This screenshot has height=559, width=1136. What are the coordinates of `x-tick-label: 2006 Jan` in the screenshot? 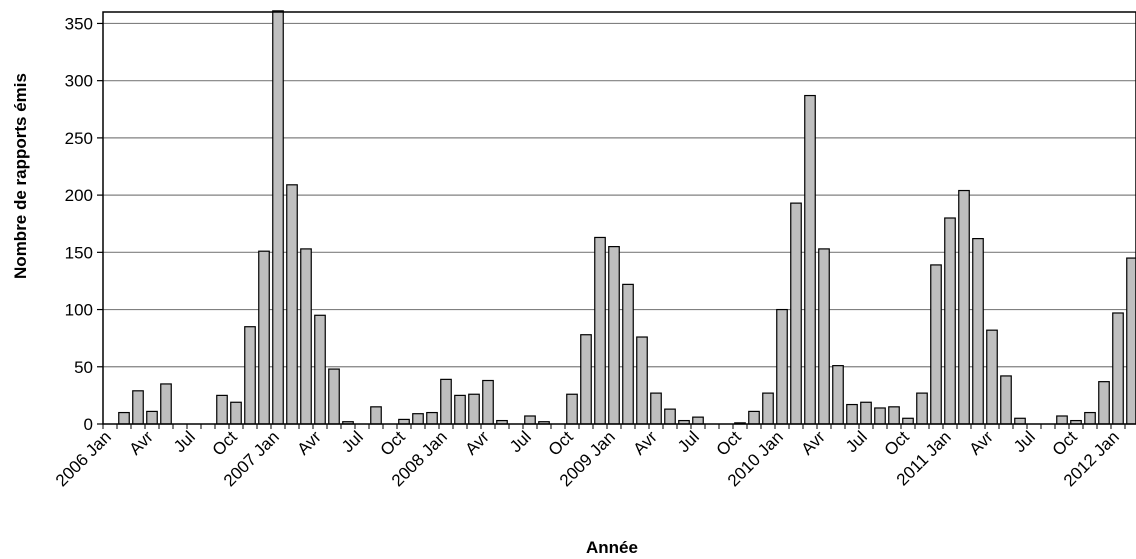 It's located at (83, 458).